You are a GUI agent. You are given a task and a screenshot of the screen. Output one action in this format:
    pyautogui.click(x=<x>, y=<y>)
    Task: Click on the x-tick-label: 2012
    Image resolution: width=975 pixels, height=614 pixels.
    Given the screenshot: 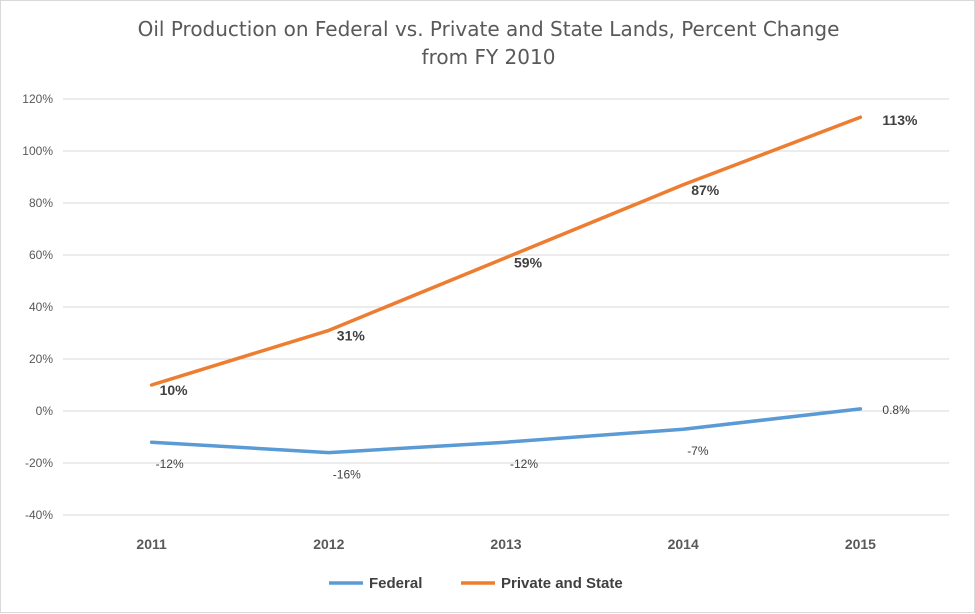 What is the action you would take?
    pyautogui.click(x=328, y=544)
    